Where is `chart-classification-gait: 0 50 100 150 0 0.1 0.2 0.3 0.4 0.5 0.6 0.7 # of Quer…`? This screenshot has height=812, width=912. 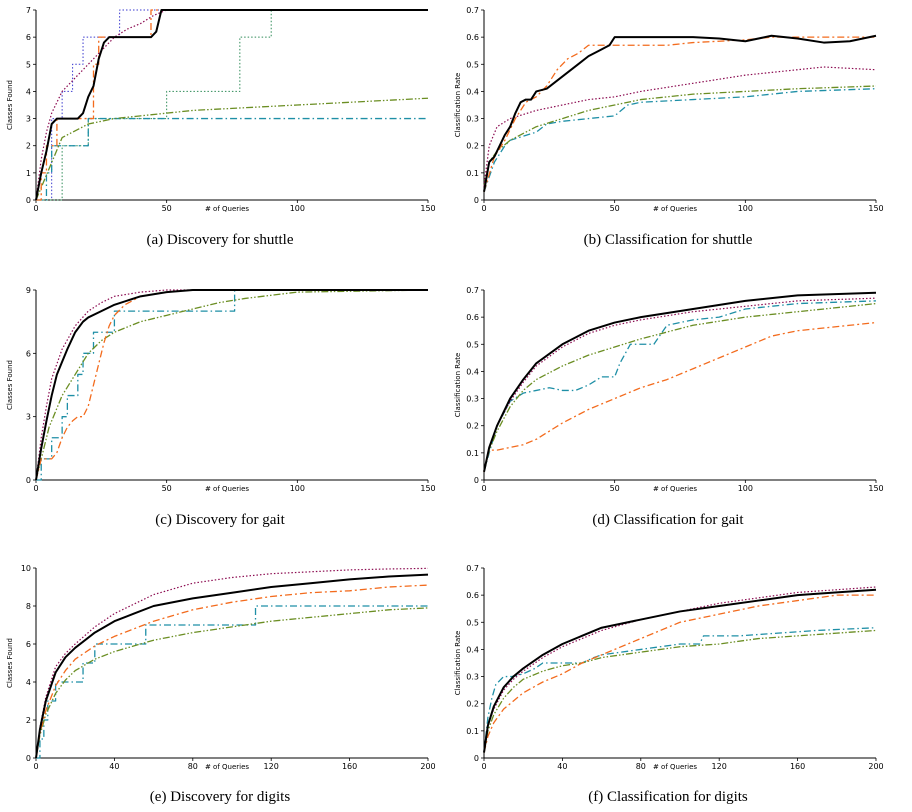 chart-classification-gait: 0 50 100 150 0 0.1 0.2 0.3 0.4 0.5 0.6 0.7 # of Quer… is located at coordinates (669, 389).